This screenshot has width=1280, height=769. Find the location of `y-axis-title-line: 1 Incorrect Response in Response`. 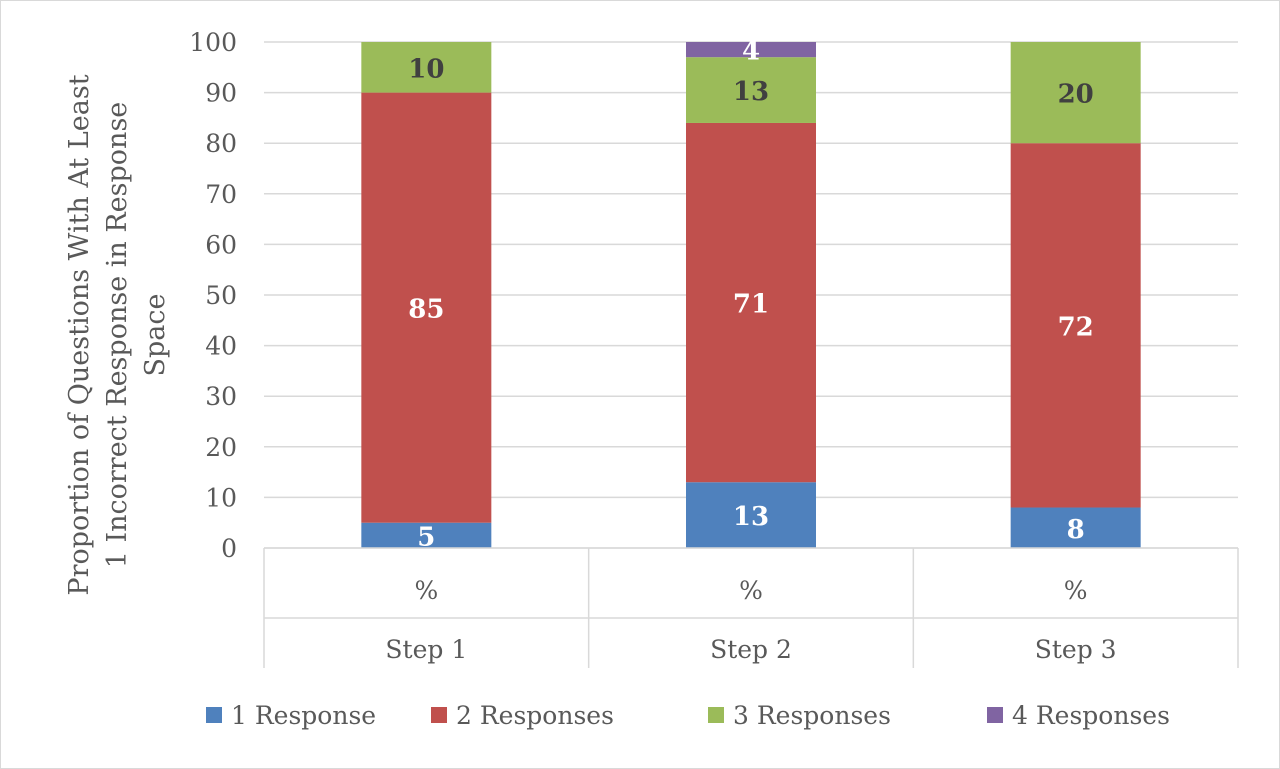

y-axis-title-line: 1 Incorrect Response in Response is located at coordinates (117, 335).